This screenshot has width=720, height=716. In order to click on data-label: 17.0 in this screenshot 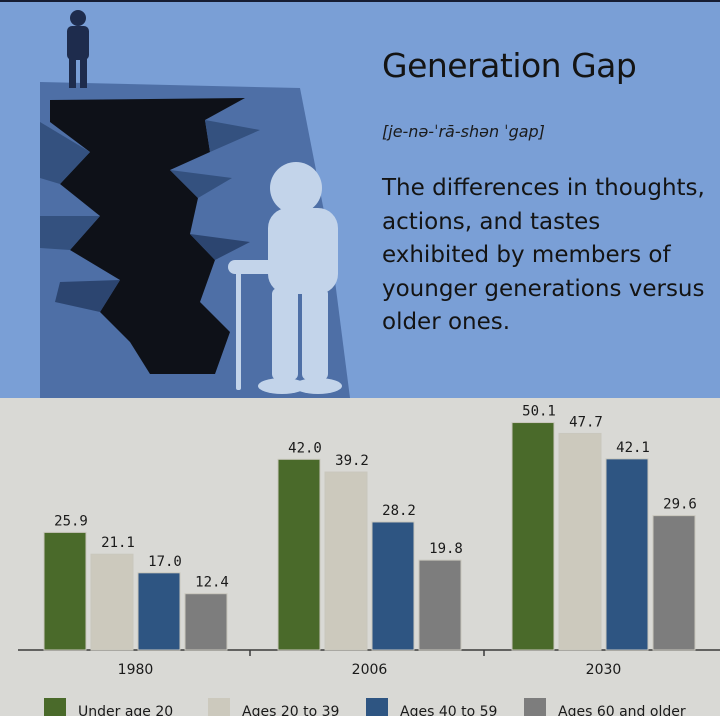, I will do `click(165, 562)`.